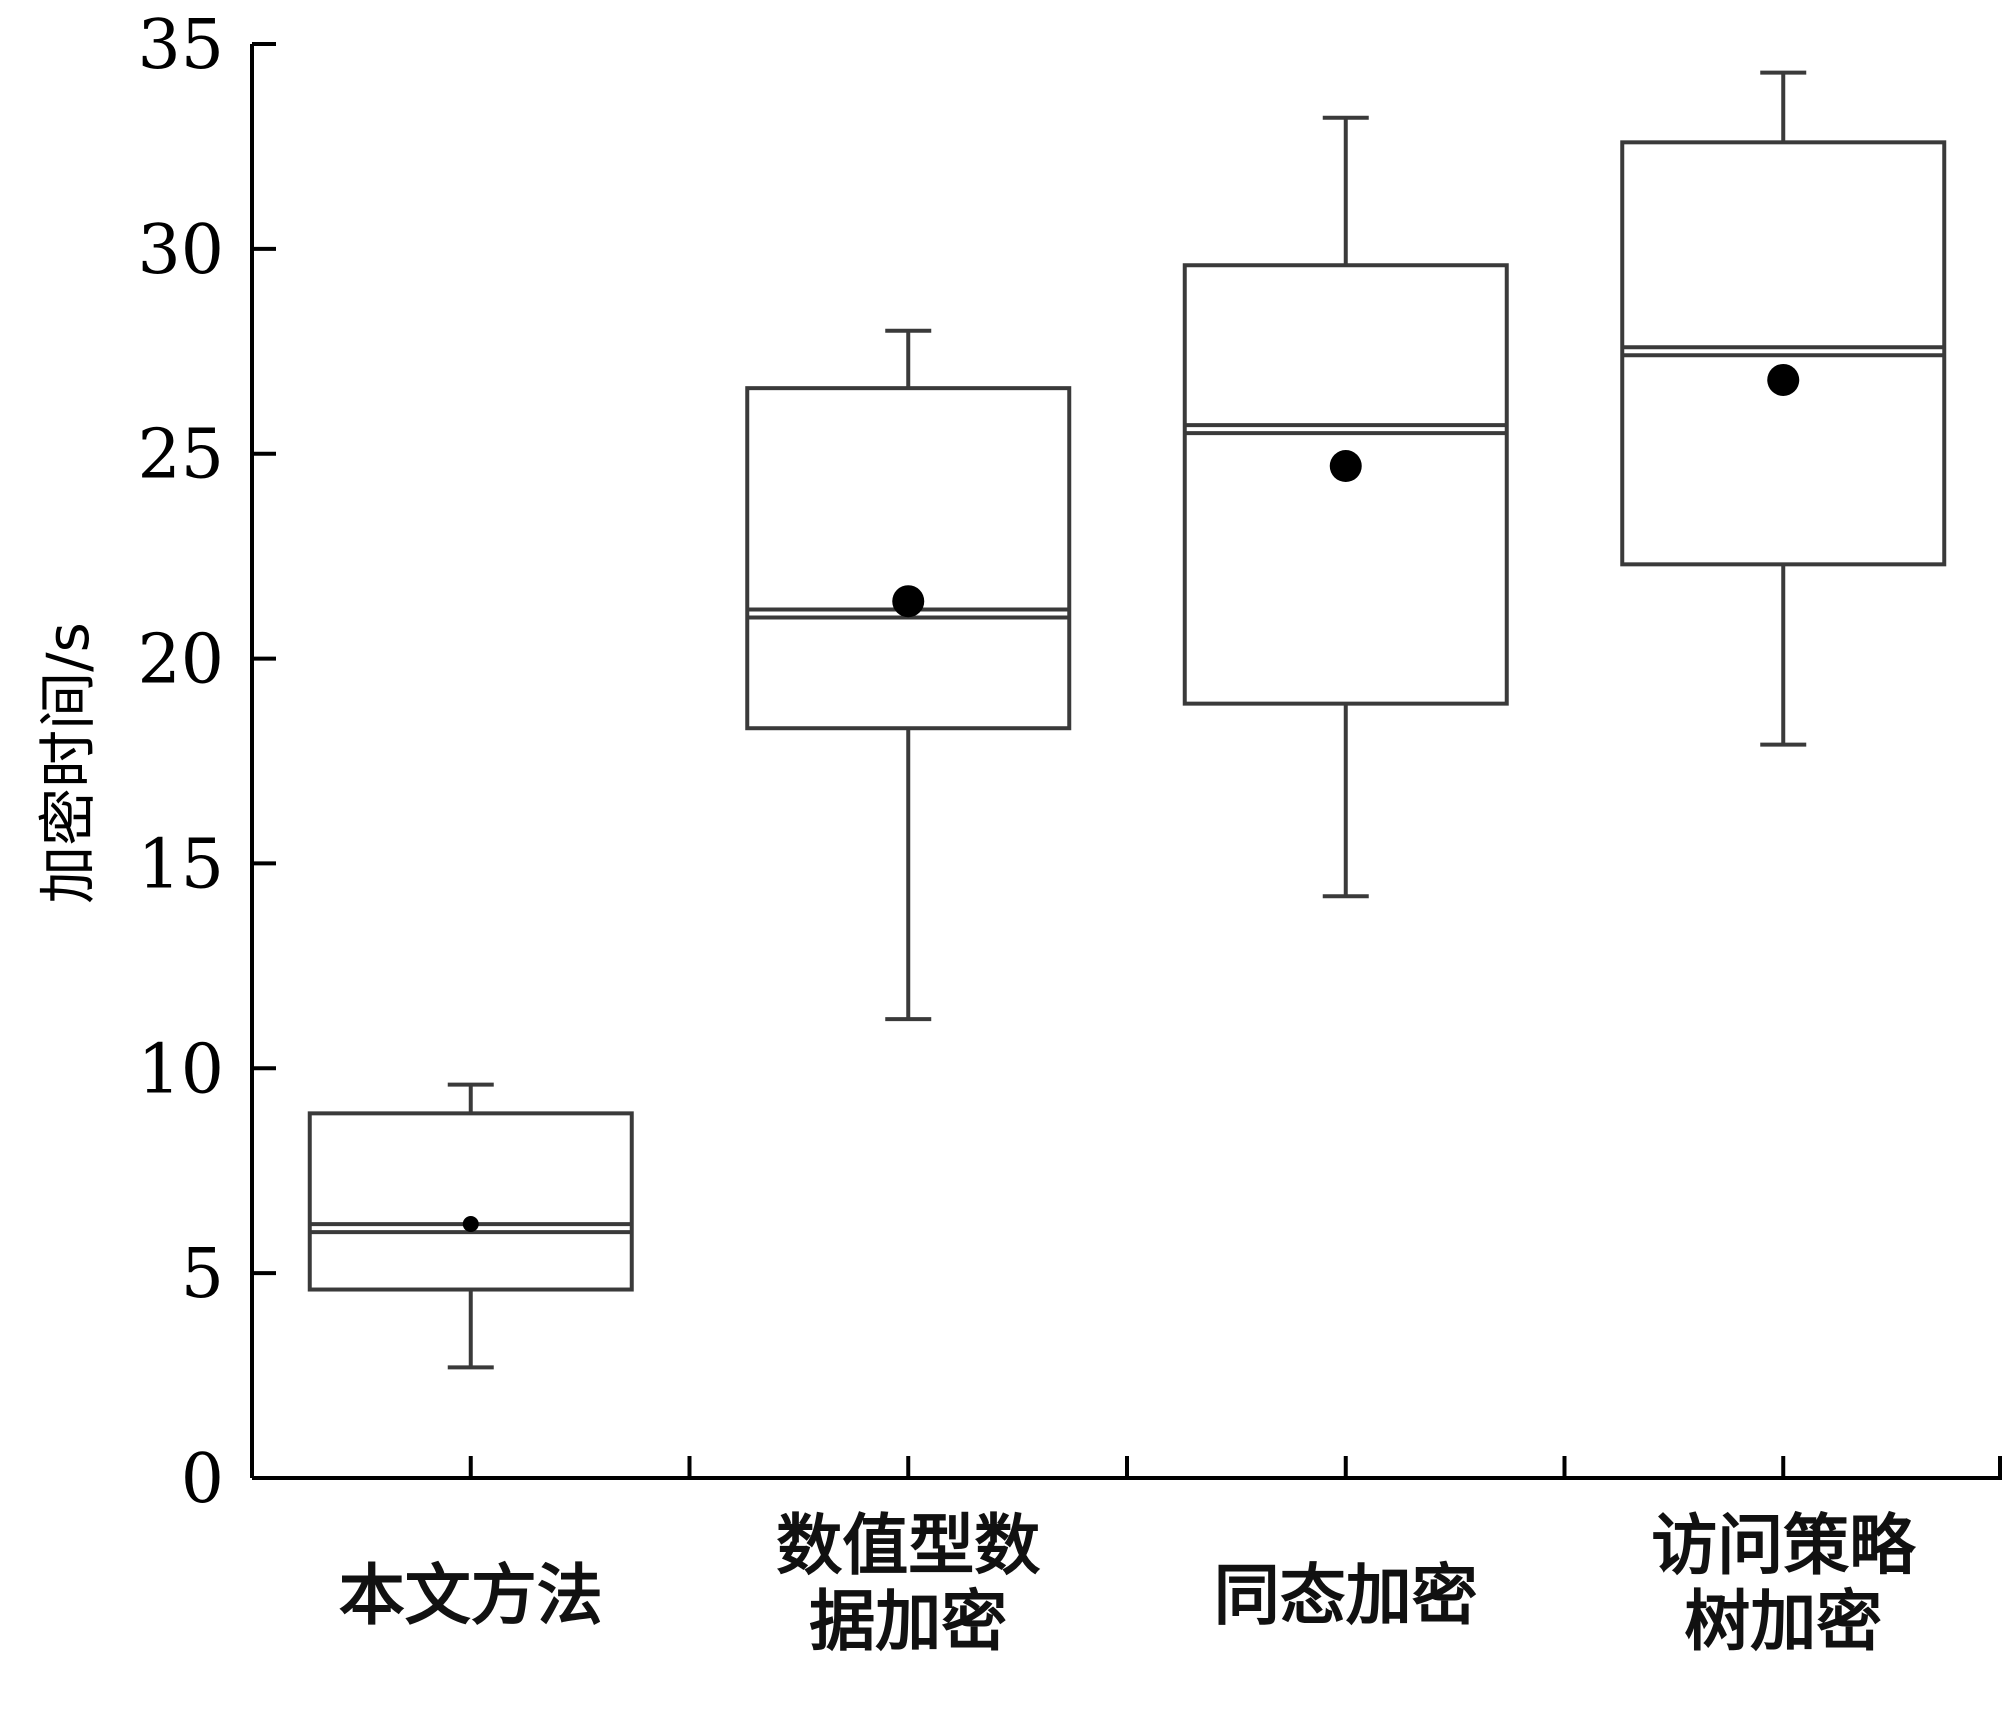 The image size is (2010, 1716). I want to click on y-axis-label: 加密时间/s, so click(68, 763).